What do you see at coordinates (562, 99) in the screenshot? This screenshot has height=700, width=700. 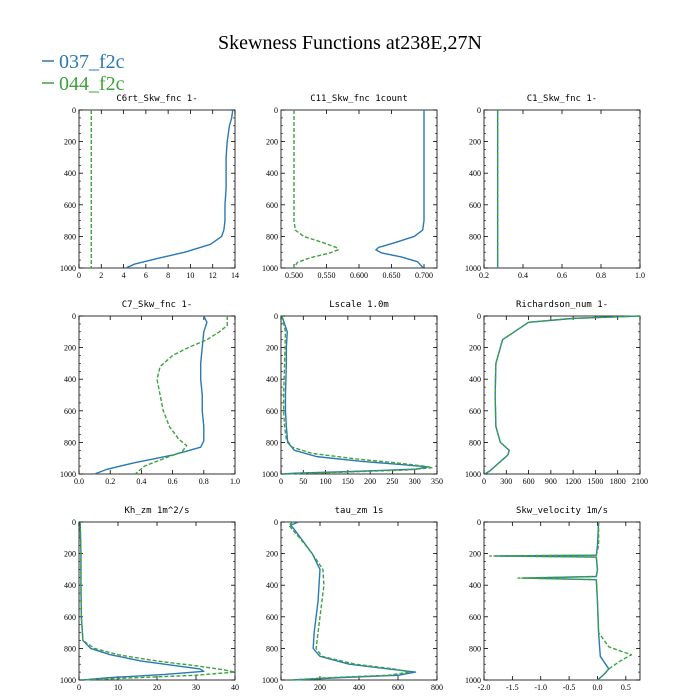 I see `panel-title: C1_Skw_fnc 1-` at bounding box center [562, 99].